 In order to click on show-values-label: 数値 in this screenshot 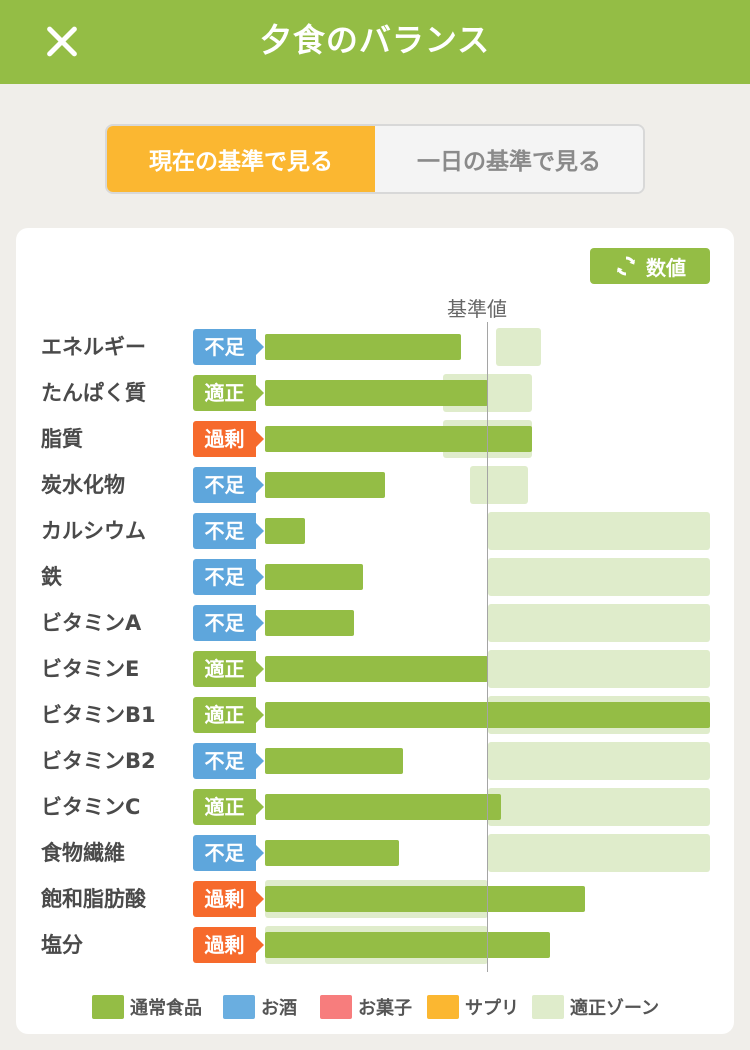, I will do `click(666, 267)`.